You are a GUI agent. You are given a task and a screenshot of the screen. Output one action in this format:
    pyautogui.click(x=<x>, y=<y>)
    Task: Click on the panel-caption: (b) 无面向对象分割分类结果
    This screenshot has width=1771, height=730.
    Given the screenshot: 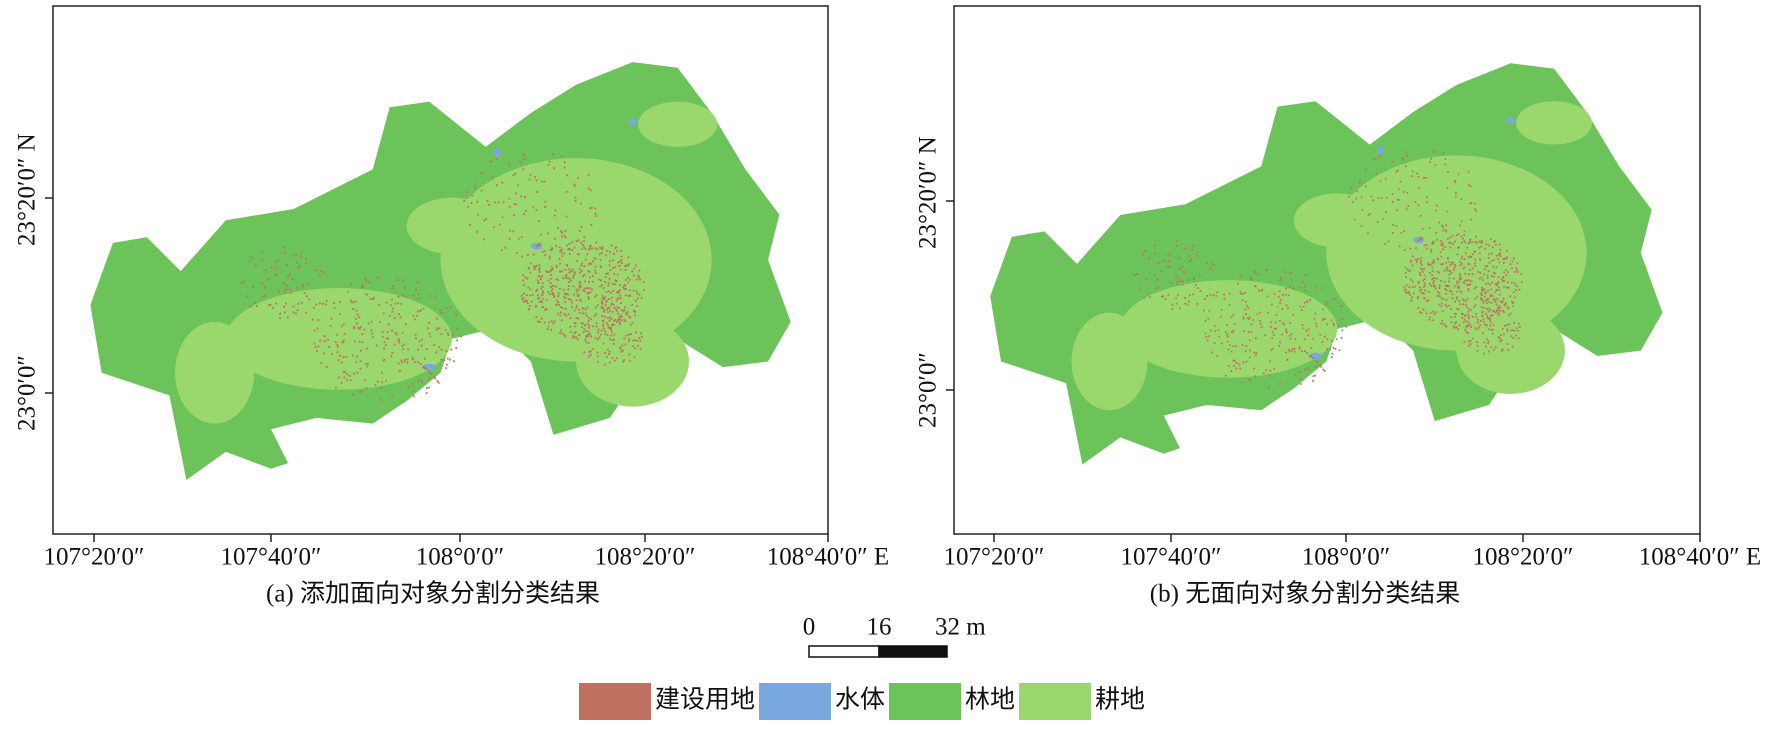 What is the action you would take?
    pyautogui.click(x=1305, y=594)
    